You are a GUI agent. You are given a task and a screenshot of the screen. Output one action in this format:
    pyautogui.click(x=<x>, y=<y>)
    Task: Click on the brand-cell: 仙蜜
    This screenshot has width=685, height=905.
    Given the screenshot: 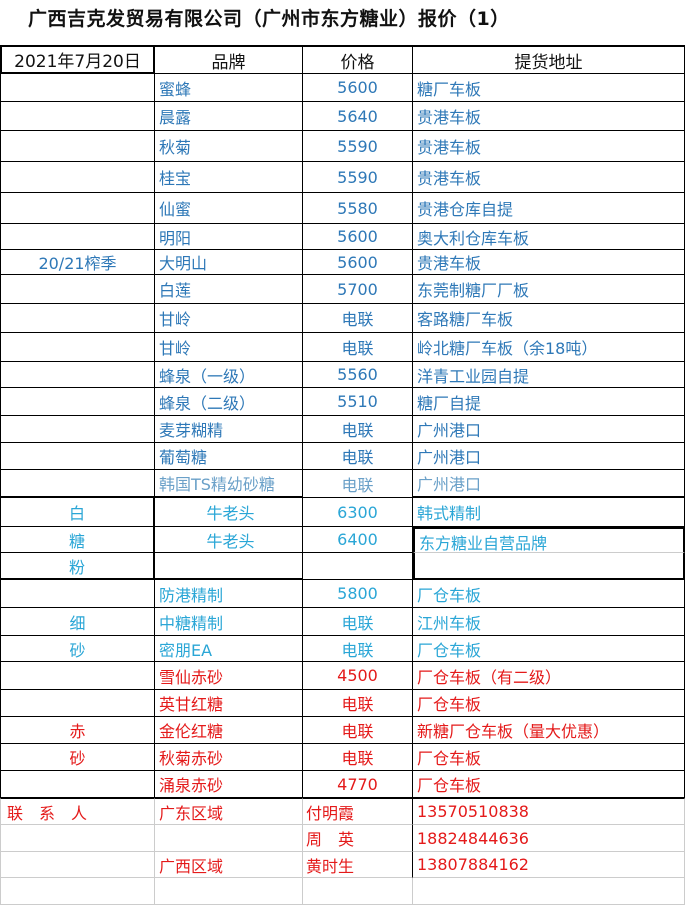 What is the action you would take?
    pyautogui.click(x=229, y=208)
    